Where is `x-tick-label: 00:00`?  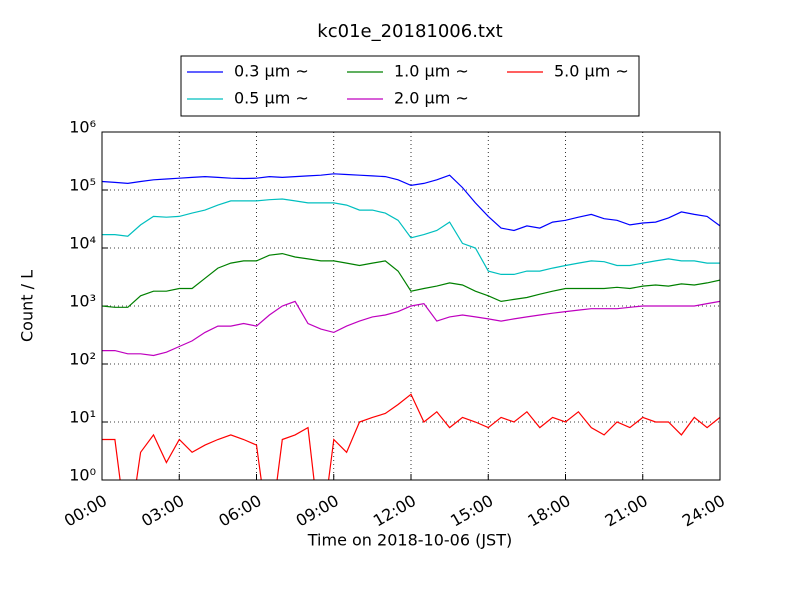
x-tick-label: 00:00 is located at coordinates (85, 511).